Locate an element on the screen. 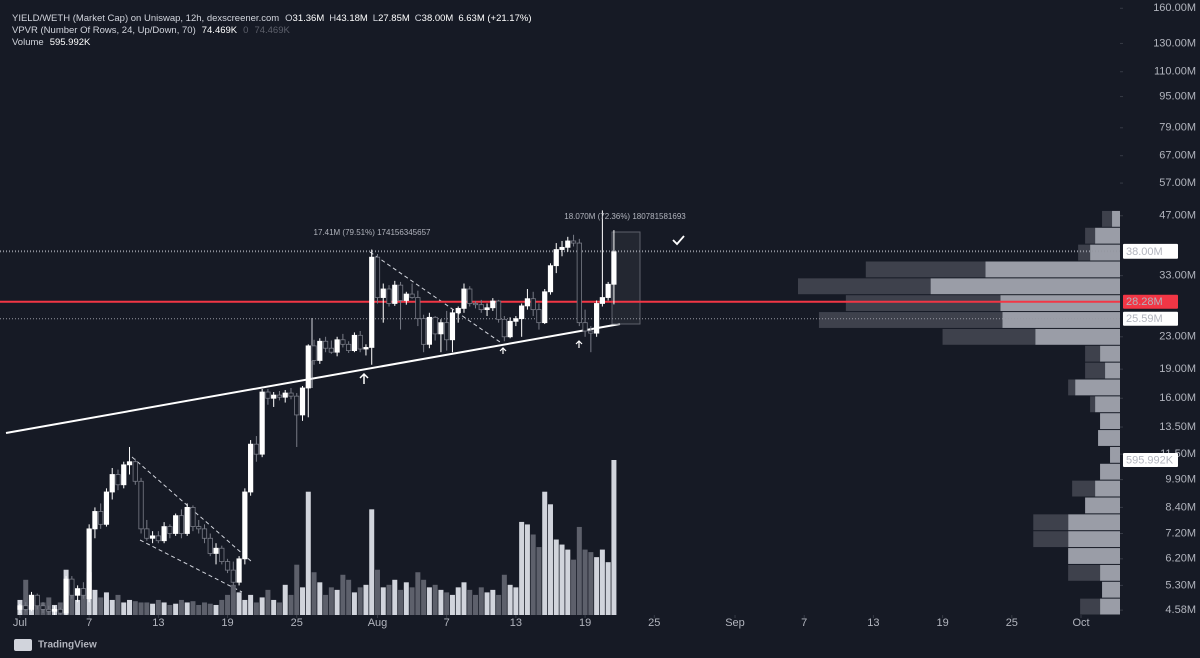 The width and height of the screenshot is (1200, 658). y-tick-label: 5.30M is located at coordinates (1180, 585).